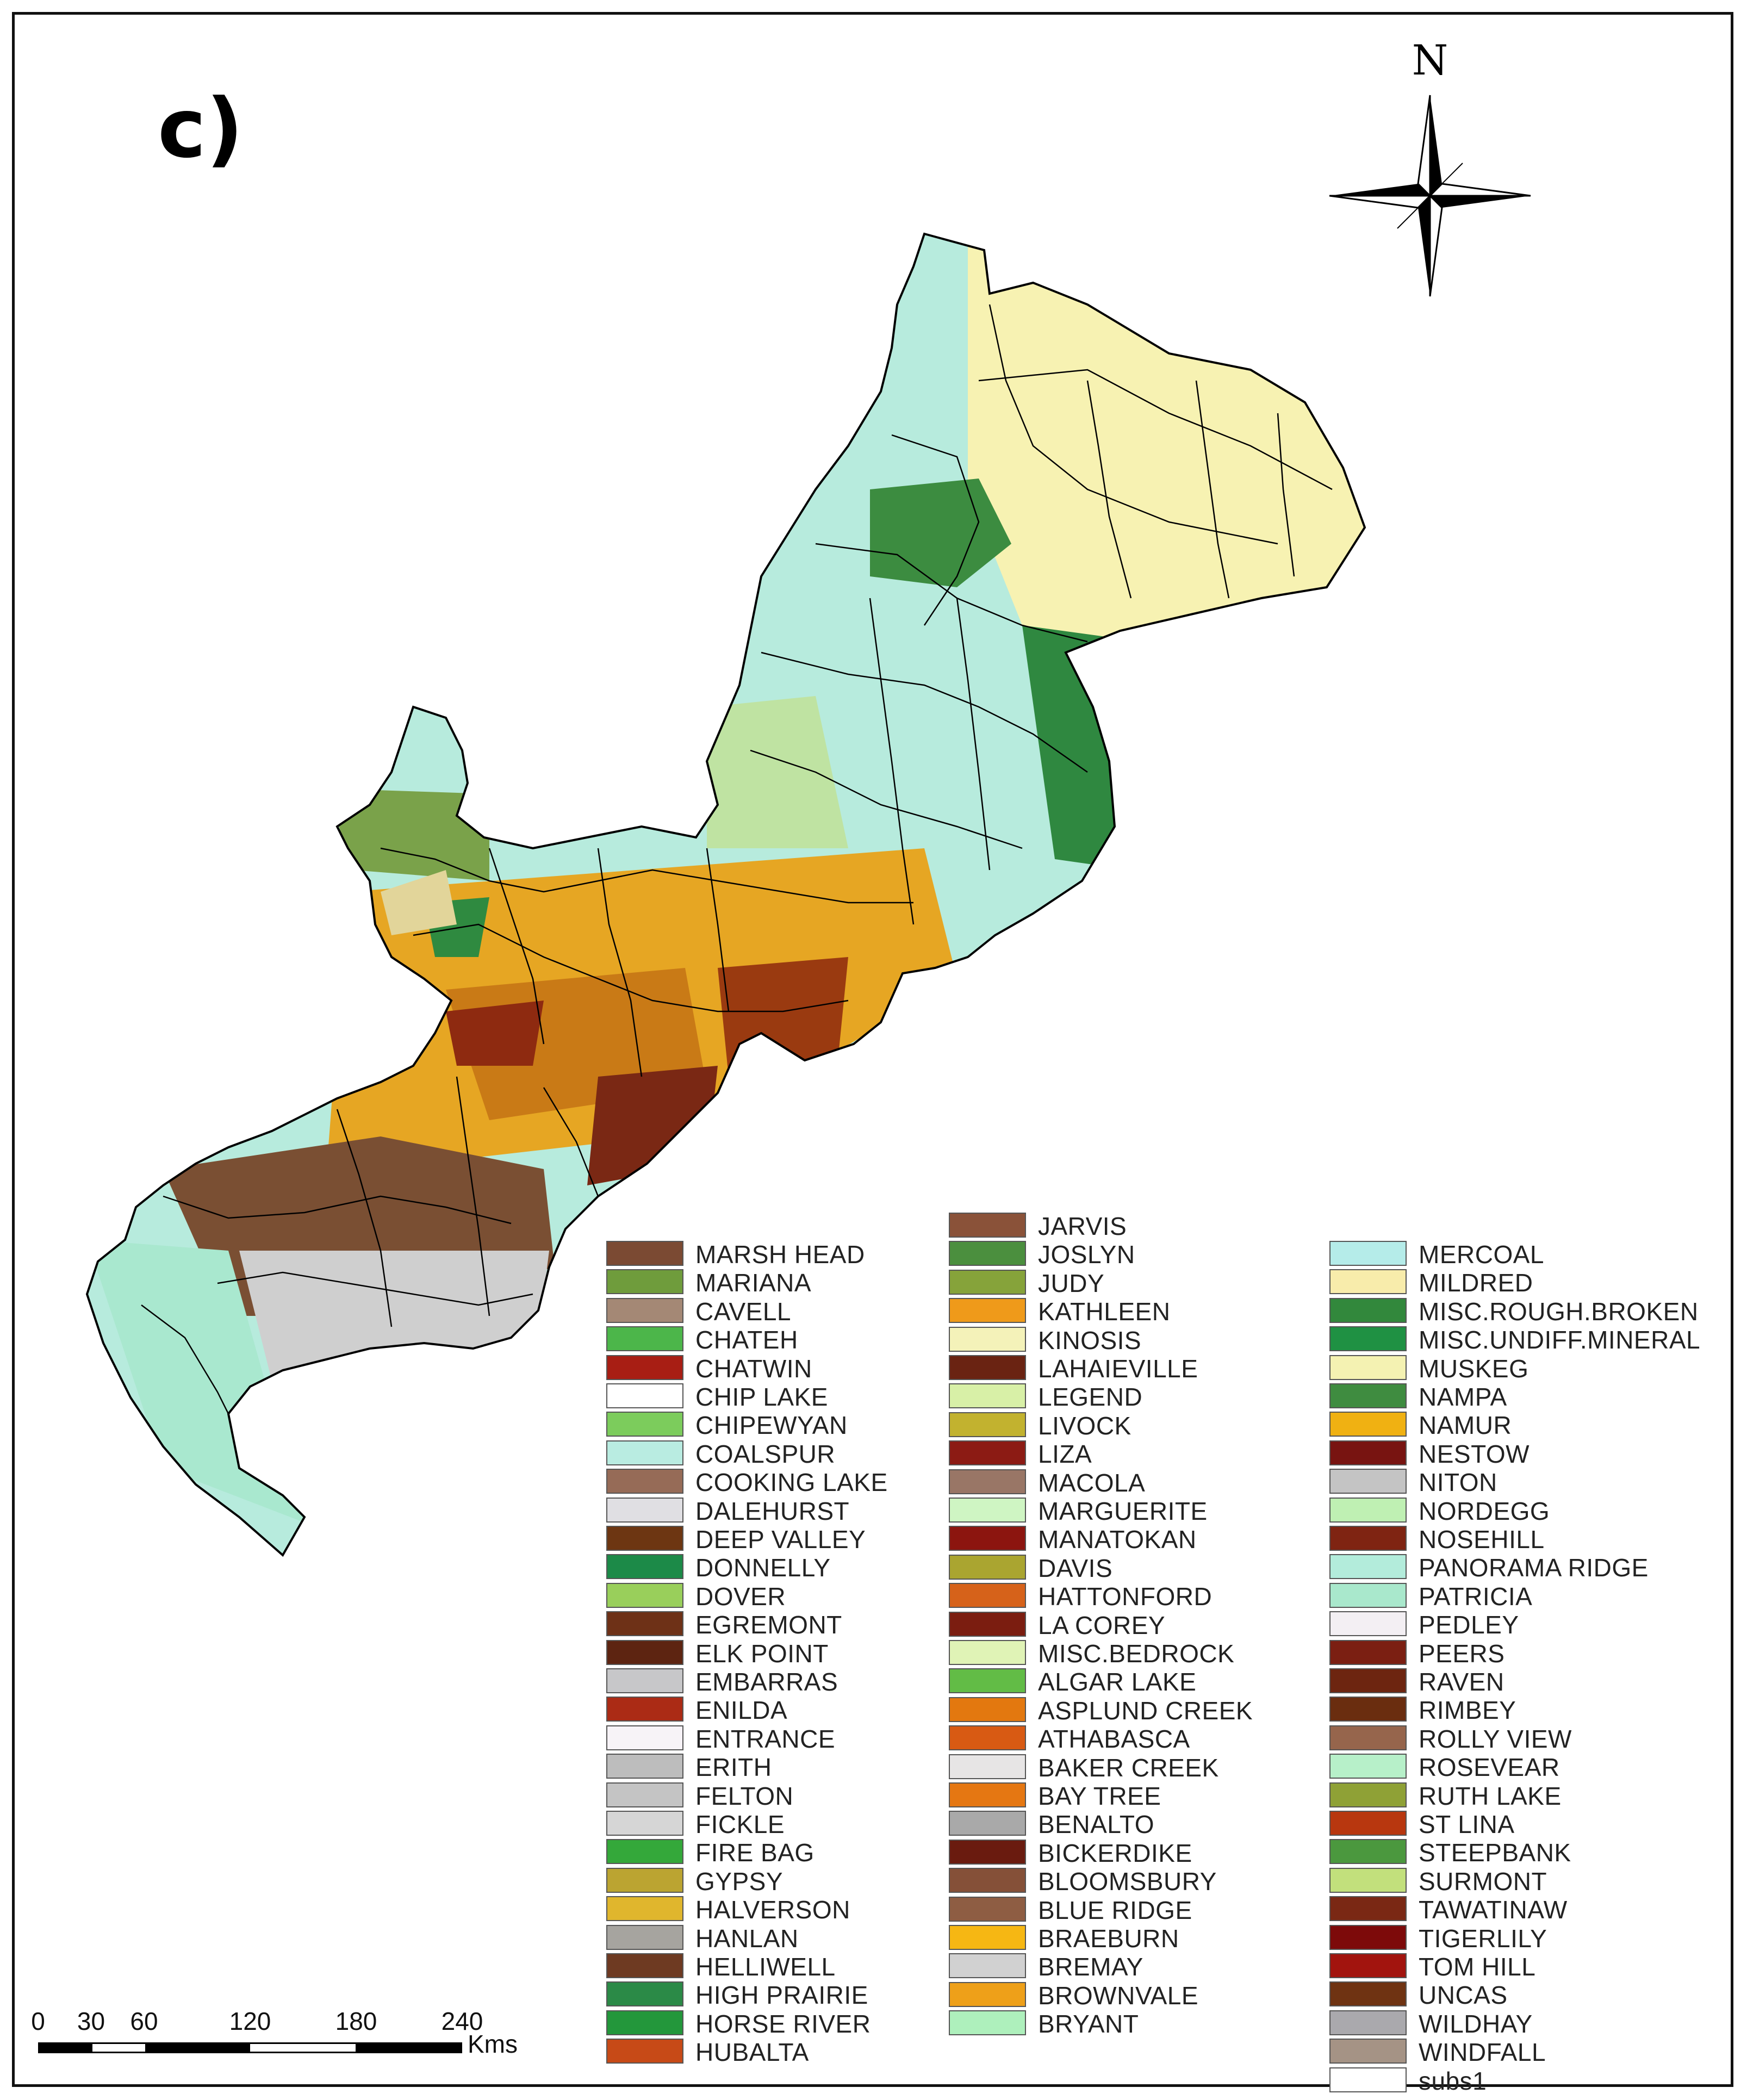 Image resolution: width=1747 pixels, height=2100 pixels. Describe the element at coordinates (773, 1510) in the screenshot. I see `legend-label: DALEHURST` at that location.